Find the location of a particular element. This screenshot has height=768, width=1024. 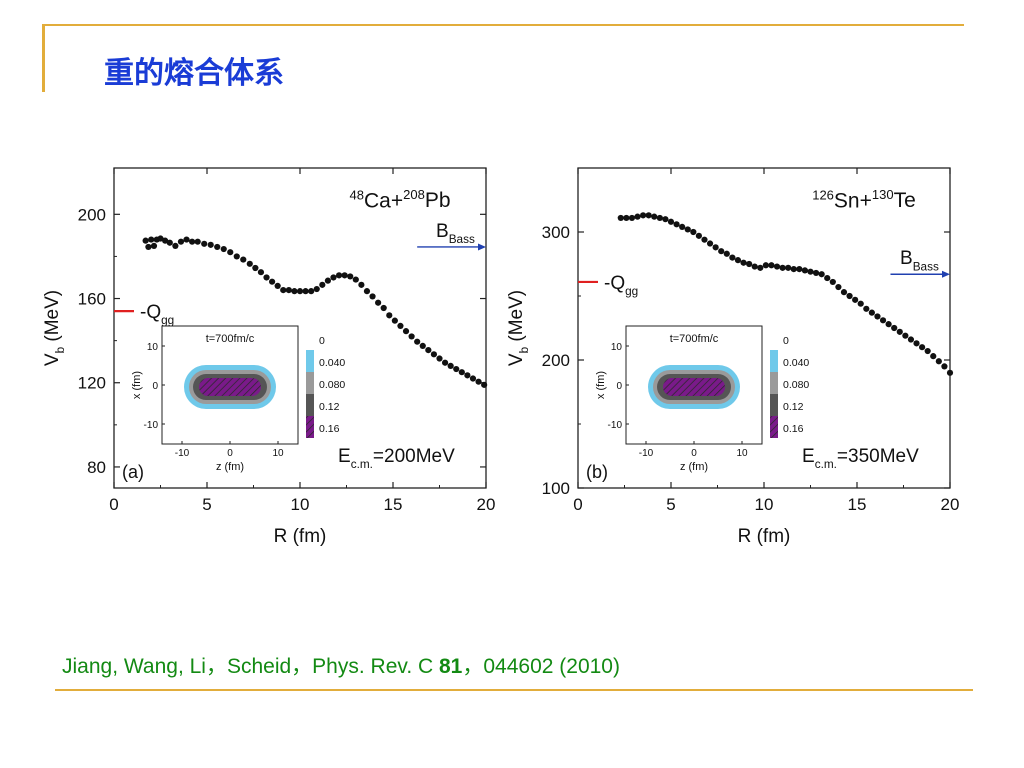

chart-a-energy-value: =200MeV is located at coordinates (414, 456).